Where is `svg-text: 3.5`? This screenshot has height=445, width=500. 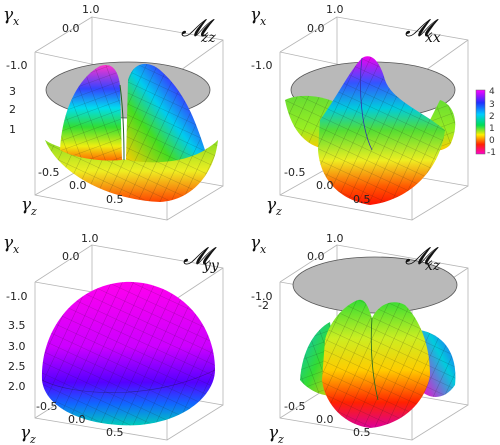 svg-text: 3.5 is located at coordinates (17, 325).